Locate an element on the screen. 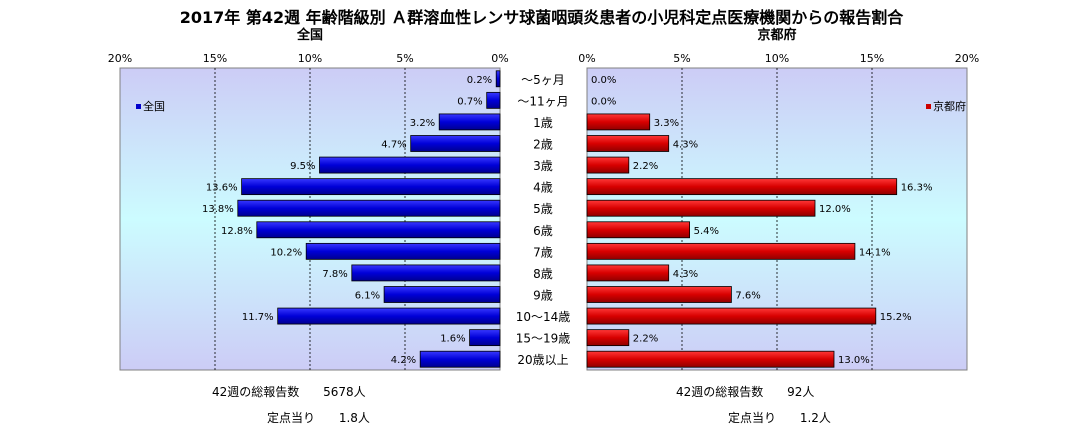 This screenshot has width=1083, height=429. kyoto-data-label: 15.2% is located at coordinates (896, 317).